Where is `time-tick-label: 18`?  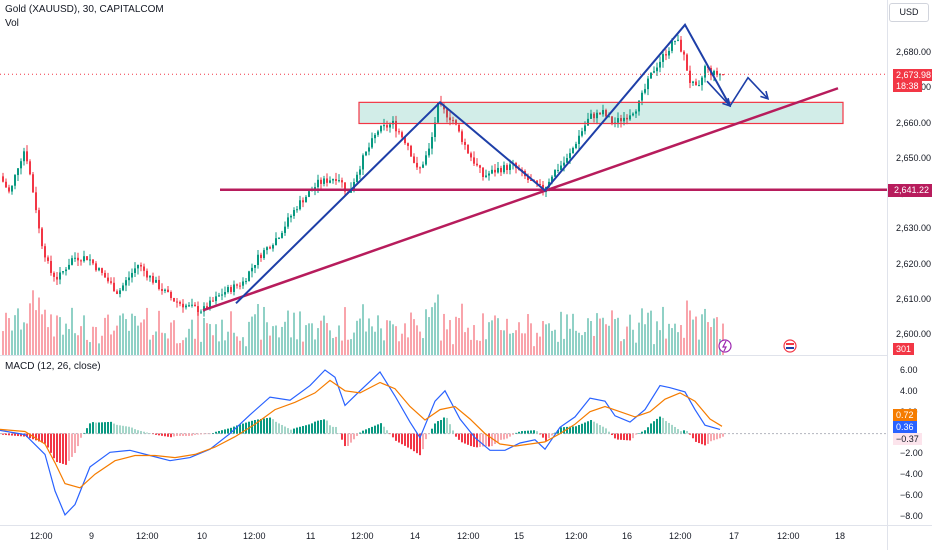 time-tick-label: 18 is located at coordinates (840, 536).